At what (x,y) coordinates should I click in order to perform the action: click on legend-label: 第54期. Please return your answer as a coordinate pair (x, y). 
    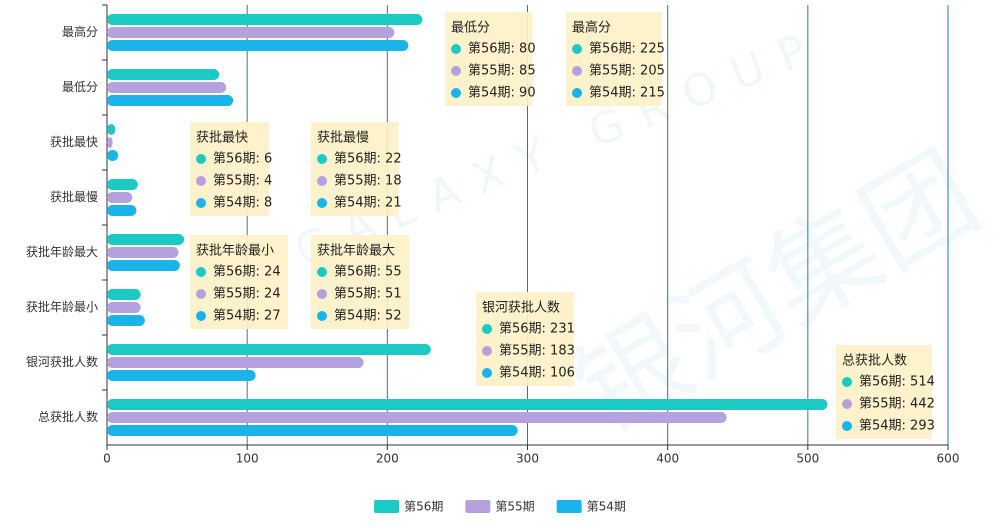
    Looking at the image, I should click on (606, 507).